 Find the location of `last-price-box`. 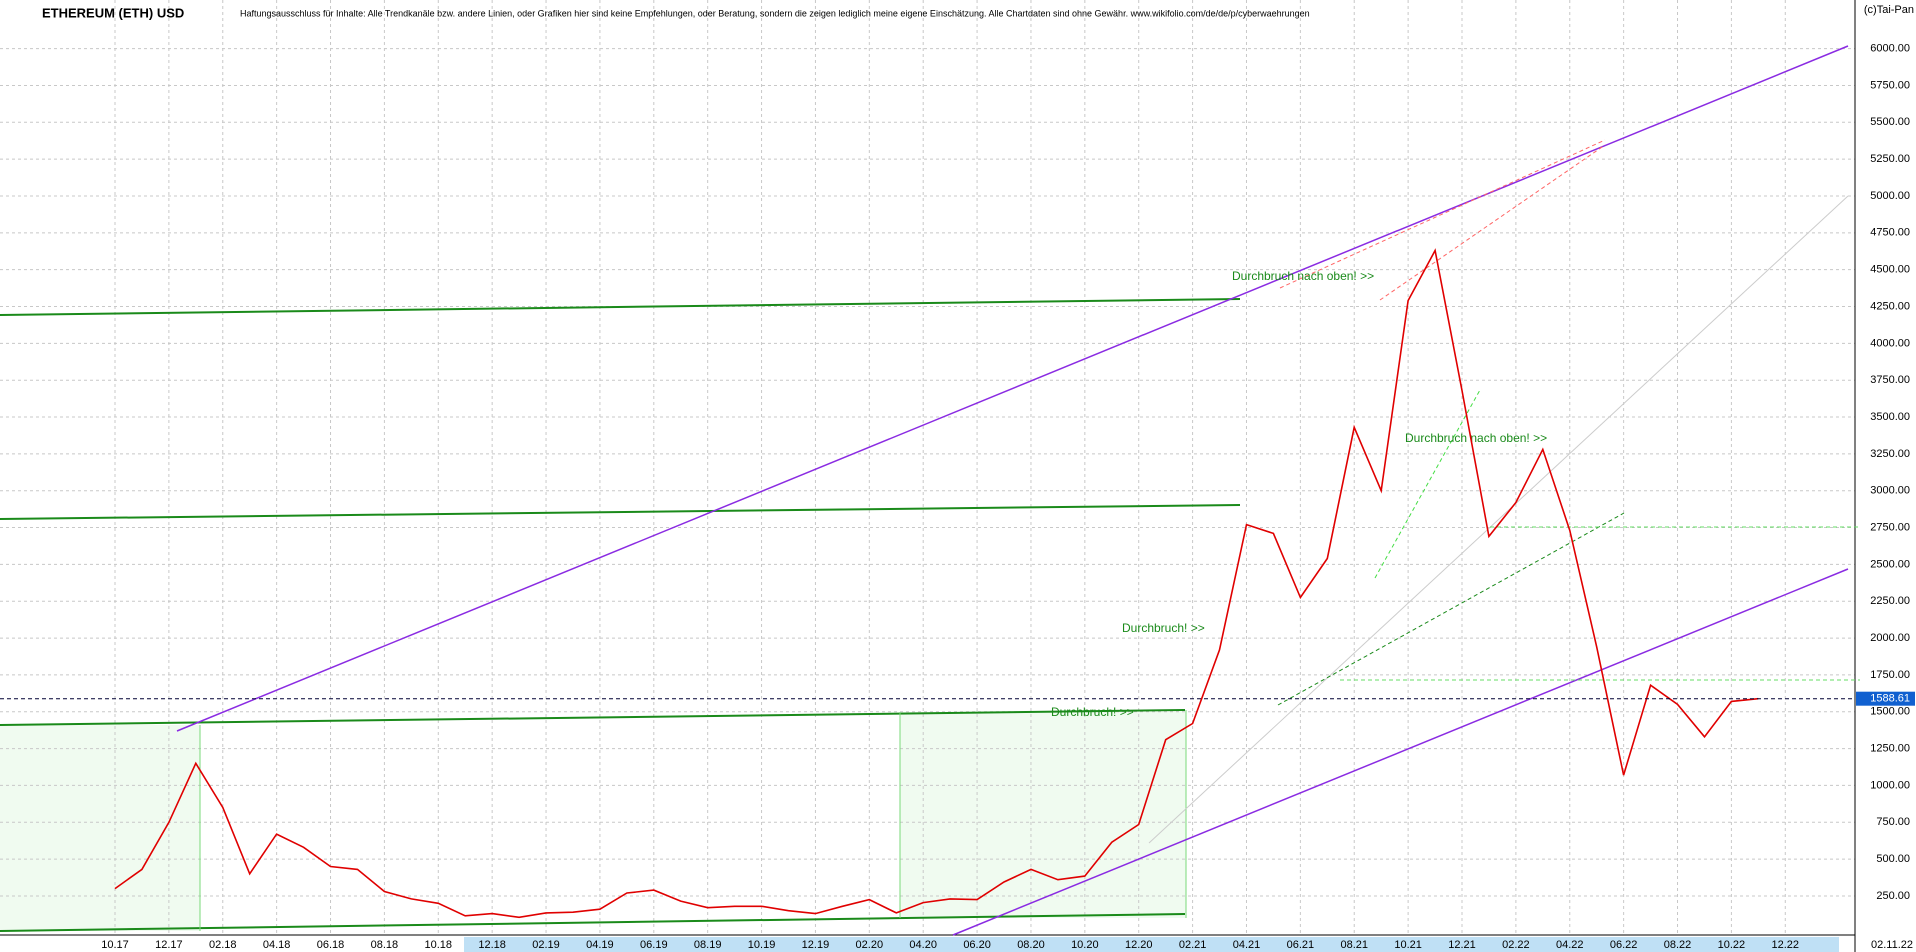

last-price-box is located at coordinates (1885, 698).